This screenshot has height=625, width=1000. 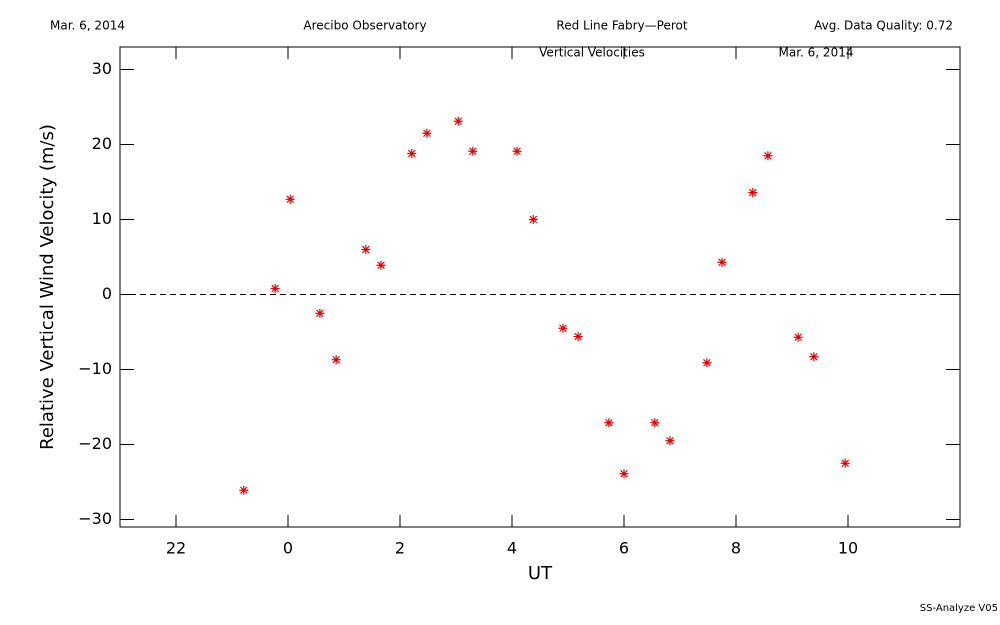 What do you see at coordinates (288, 548) in the screenshot?
I see `x-tick-label: 0` at bounding box center [288, 548].